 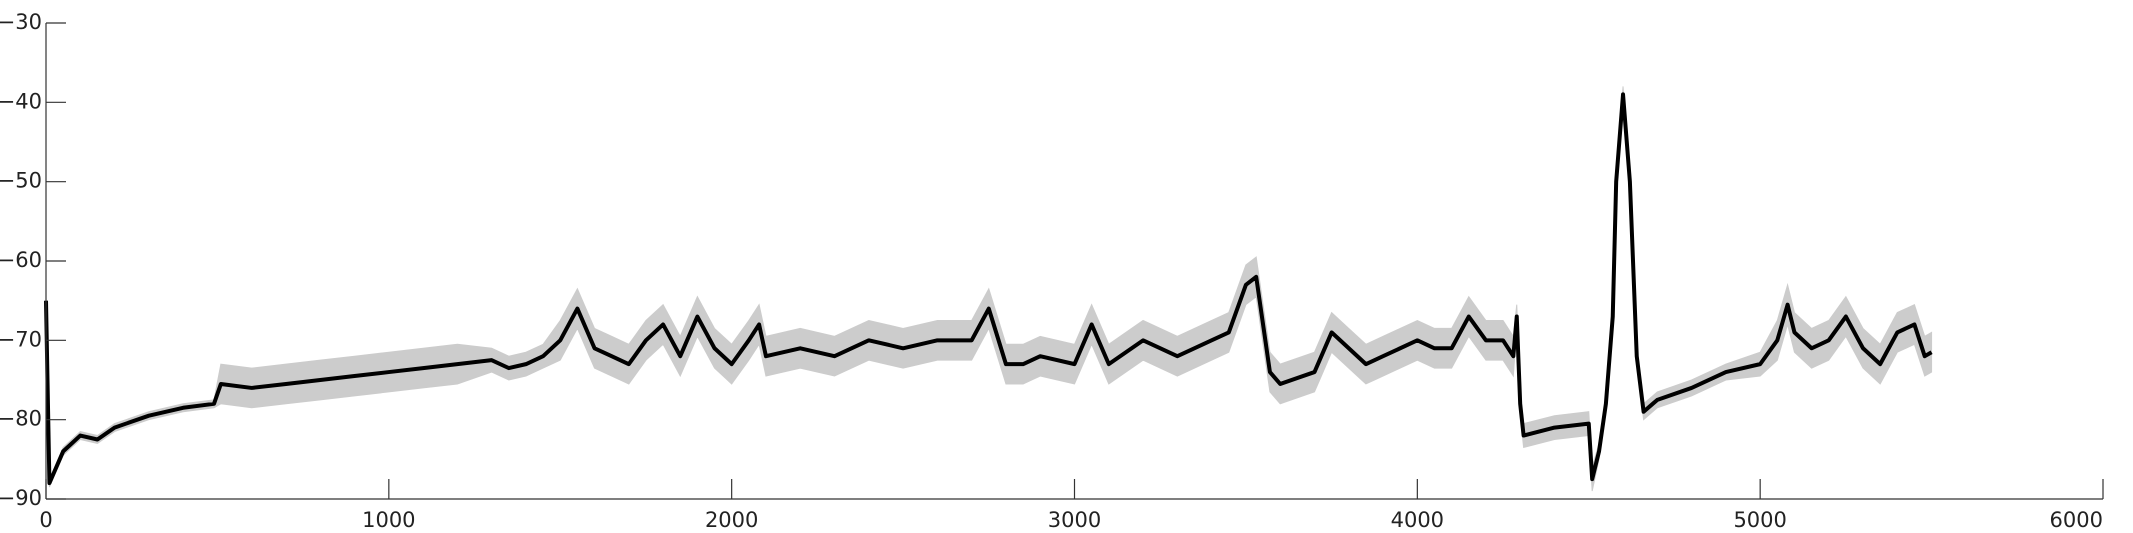 I want to click on x-tick-label: 6000, so click(x=2076, y=520).